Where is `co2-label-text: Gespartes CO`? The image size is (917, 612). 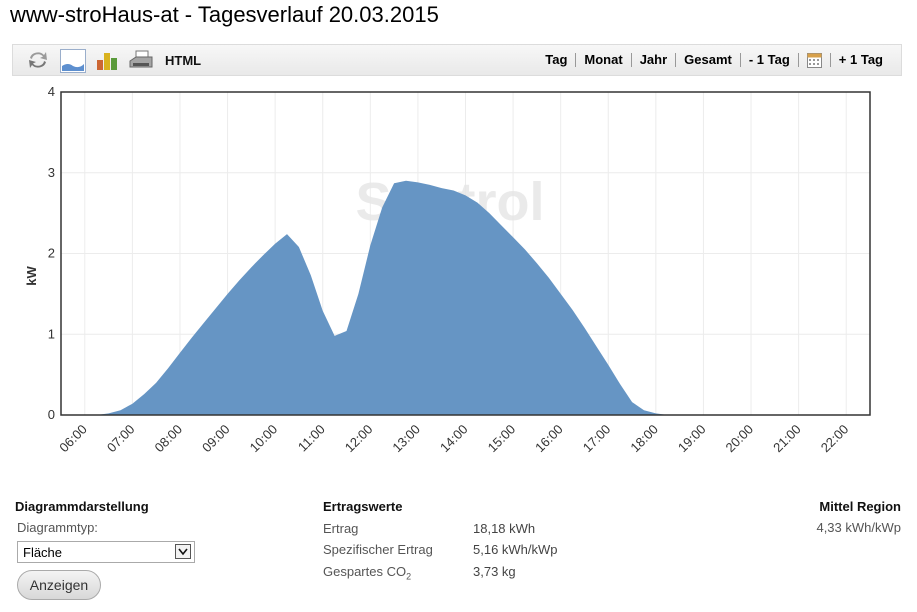
co2-label-text: Gespartes CO is located at coordinates (365, 571).